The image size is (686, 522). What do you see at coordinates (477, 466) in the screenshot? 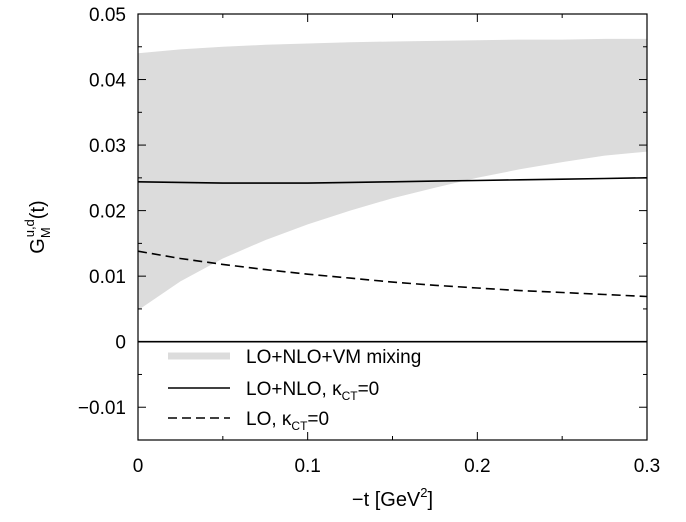
I see `x-tick-label: 0.2` at bounding box center [477, 466].